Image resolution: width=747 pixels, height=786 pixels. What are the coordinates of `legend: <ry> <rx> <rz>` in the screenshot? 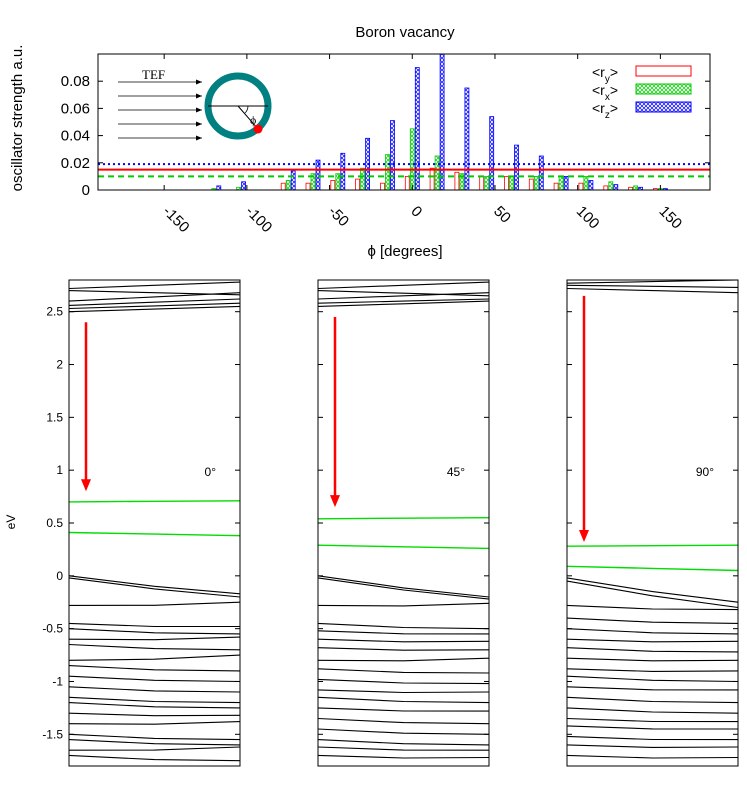 It's located at (642, 92).